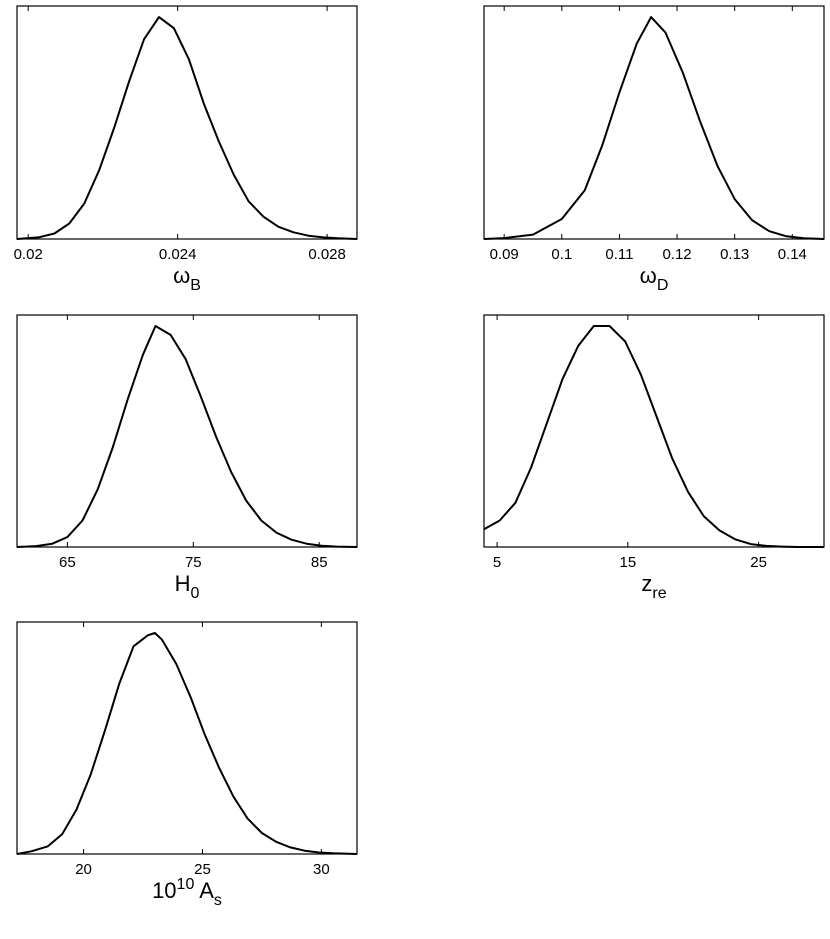 Image resolution: width=830 pixels, height=939 pixels. Describe the element at coordinates (676, 254) in the screenshot. I see `x-tick-label: 0.12` at that location.